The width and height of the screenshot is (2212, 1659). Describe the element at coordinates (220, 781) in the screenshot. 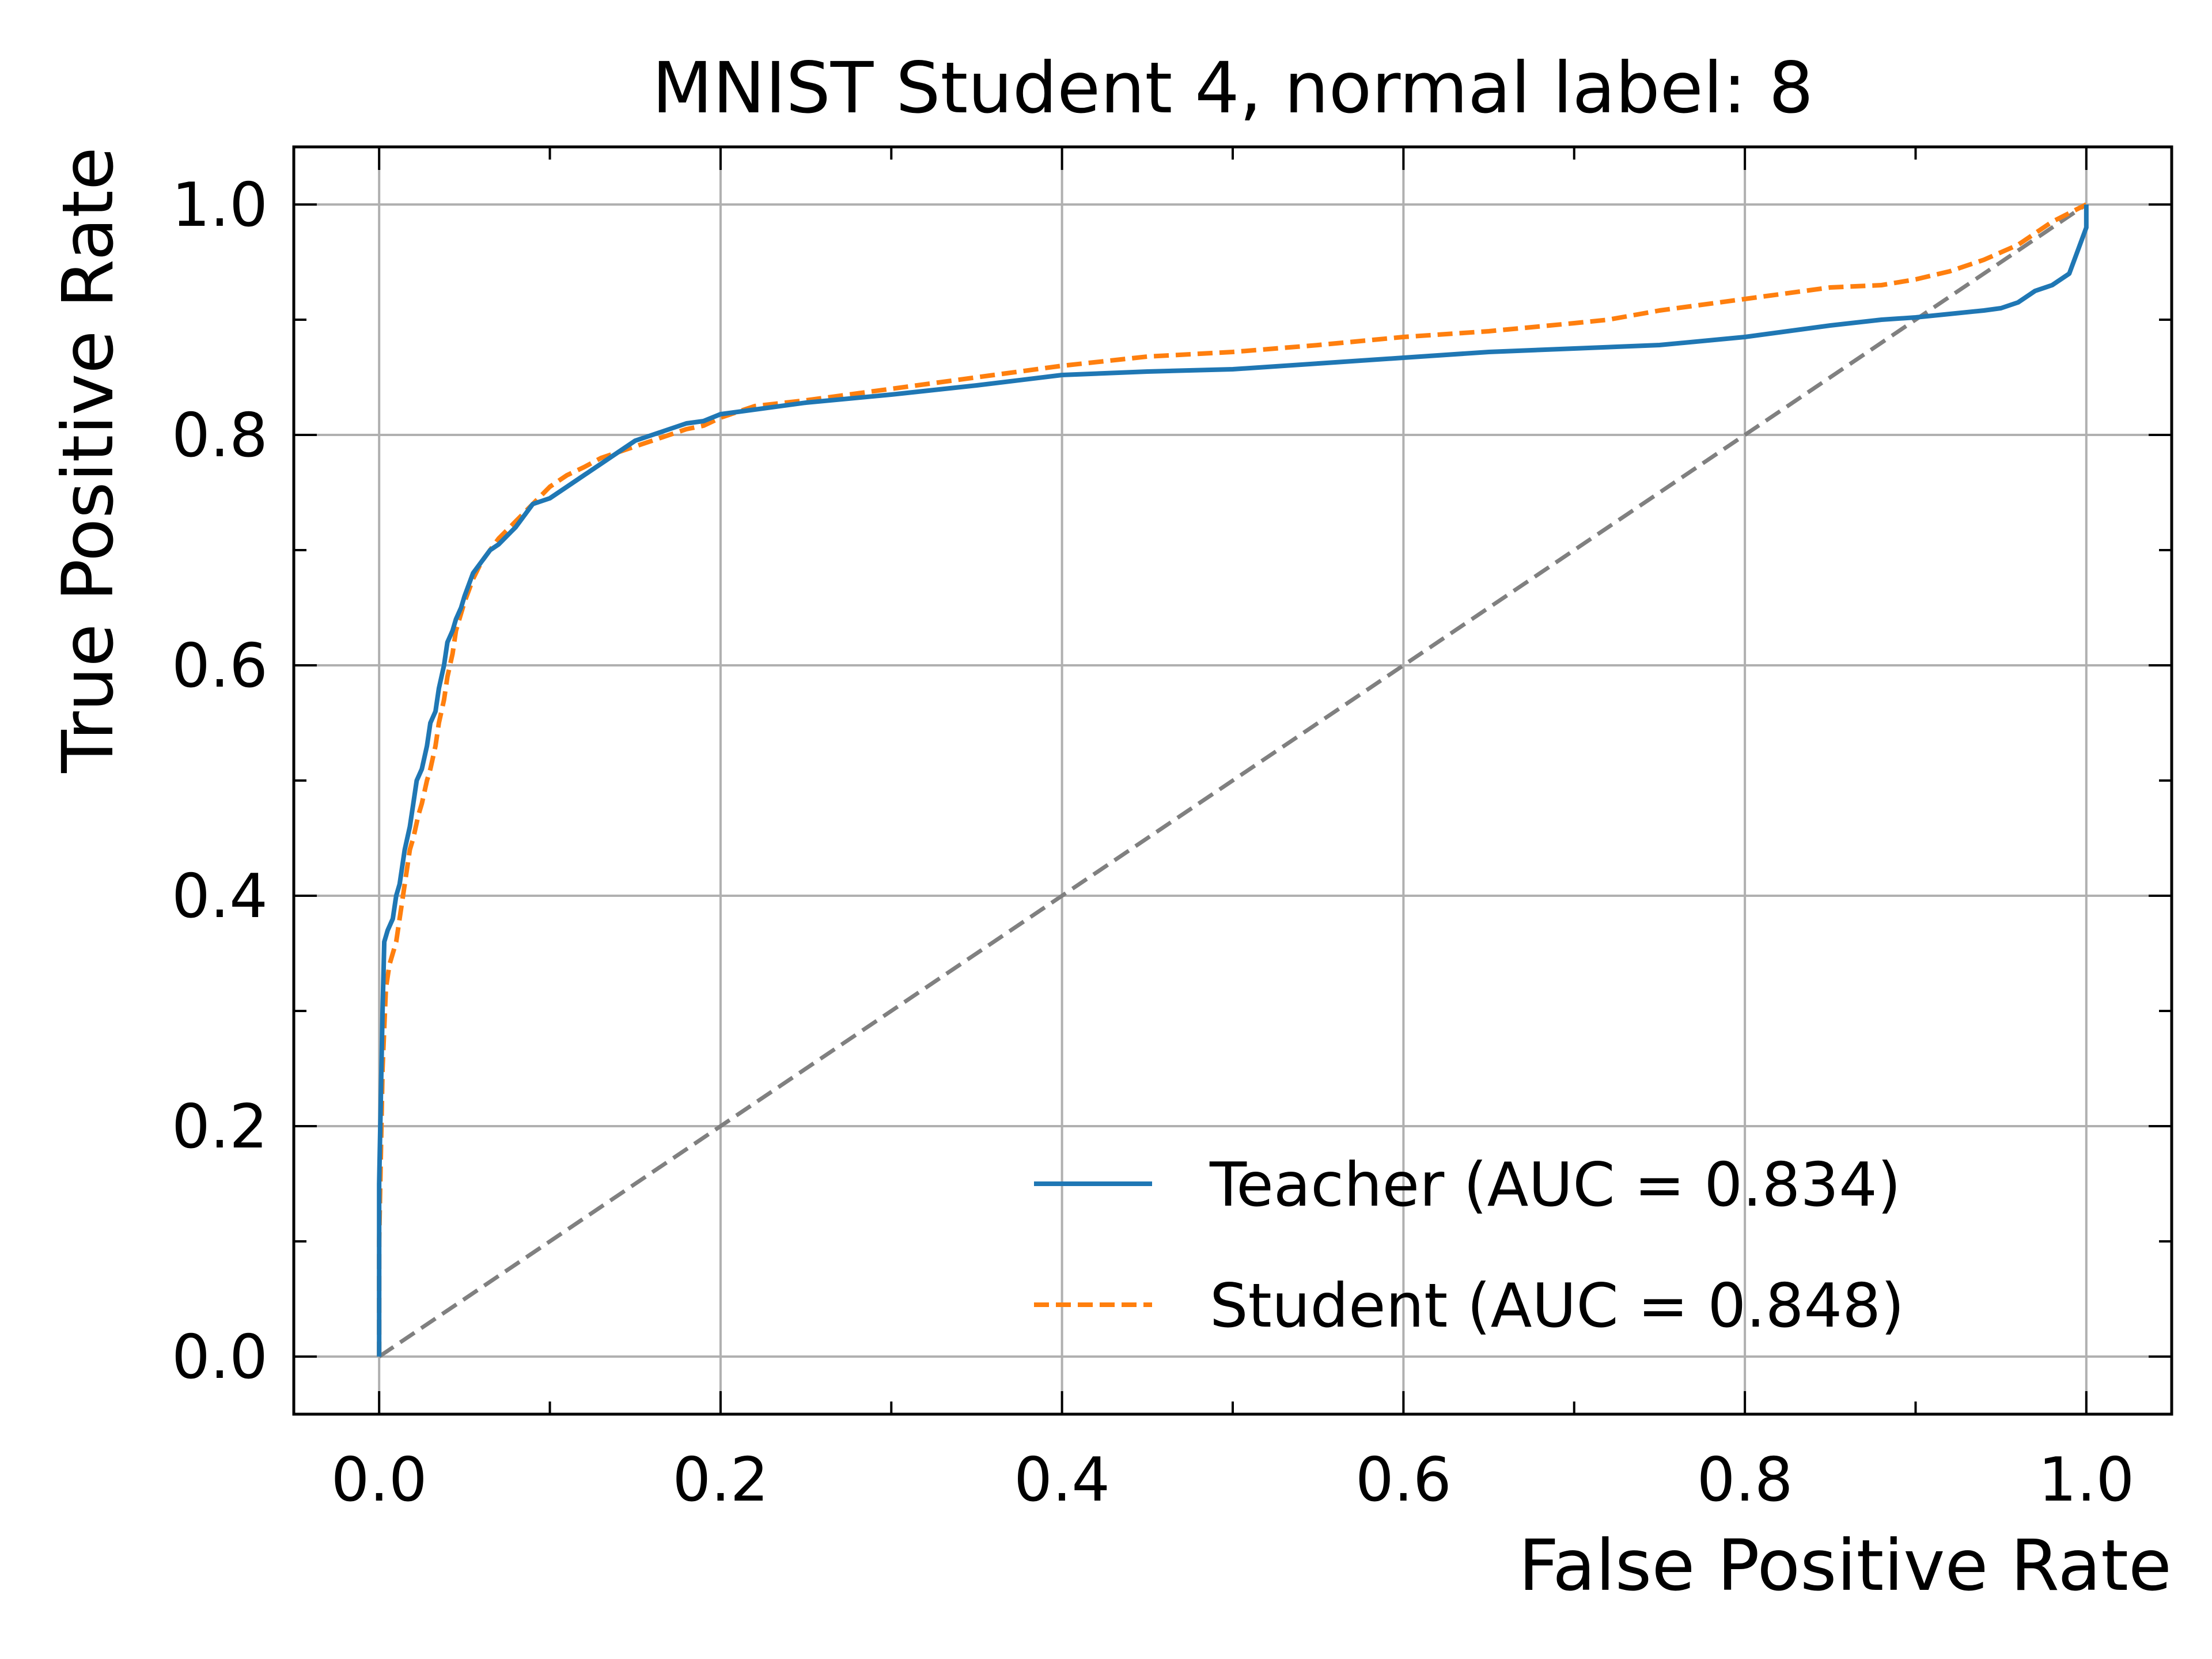

I see `y-tick-labels: 0.0 0.2 0.4 0.6 0.8 1.0` at that location.